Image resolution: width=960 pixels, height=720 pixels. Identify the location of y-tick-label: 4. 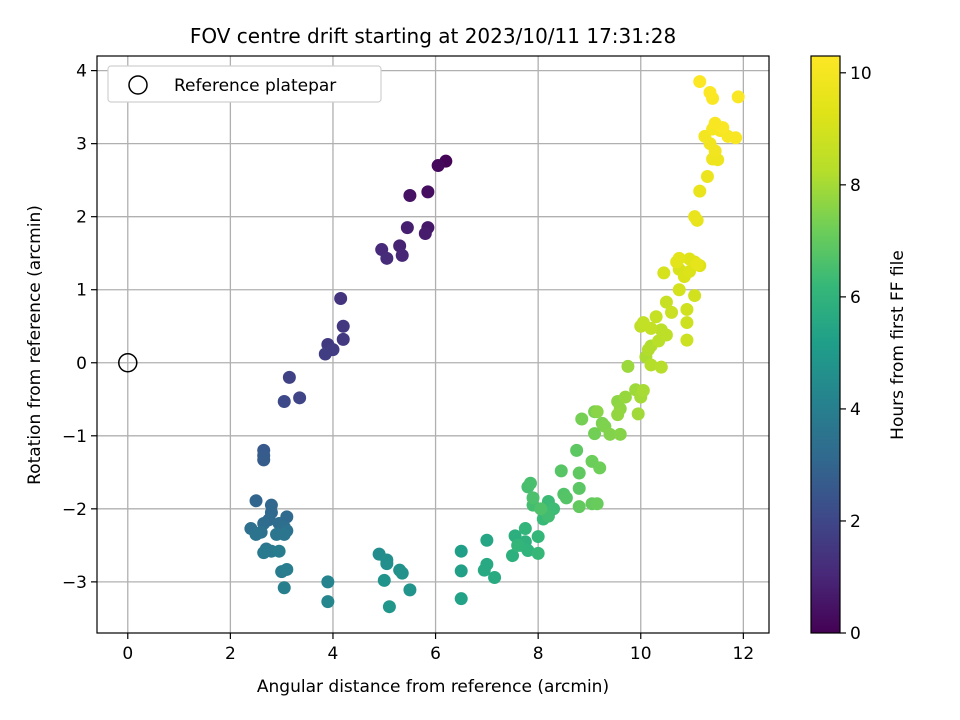
(81, 72).